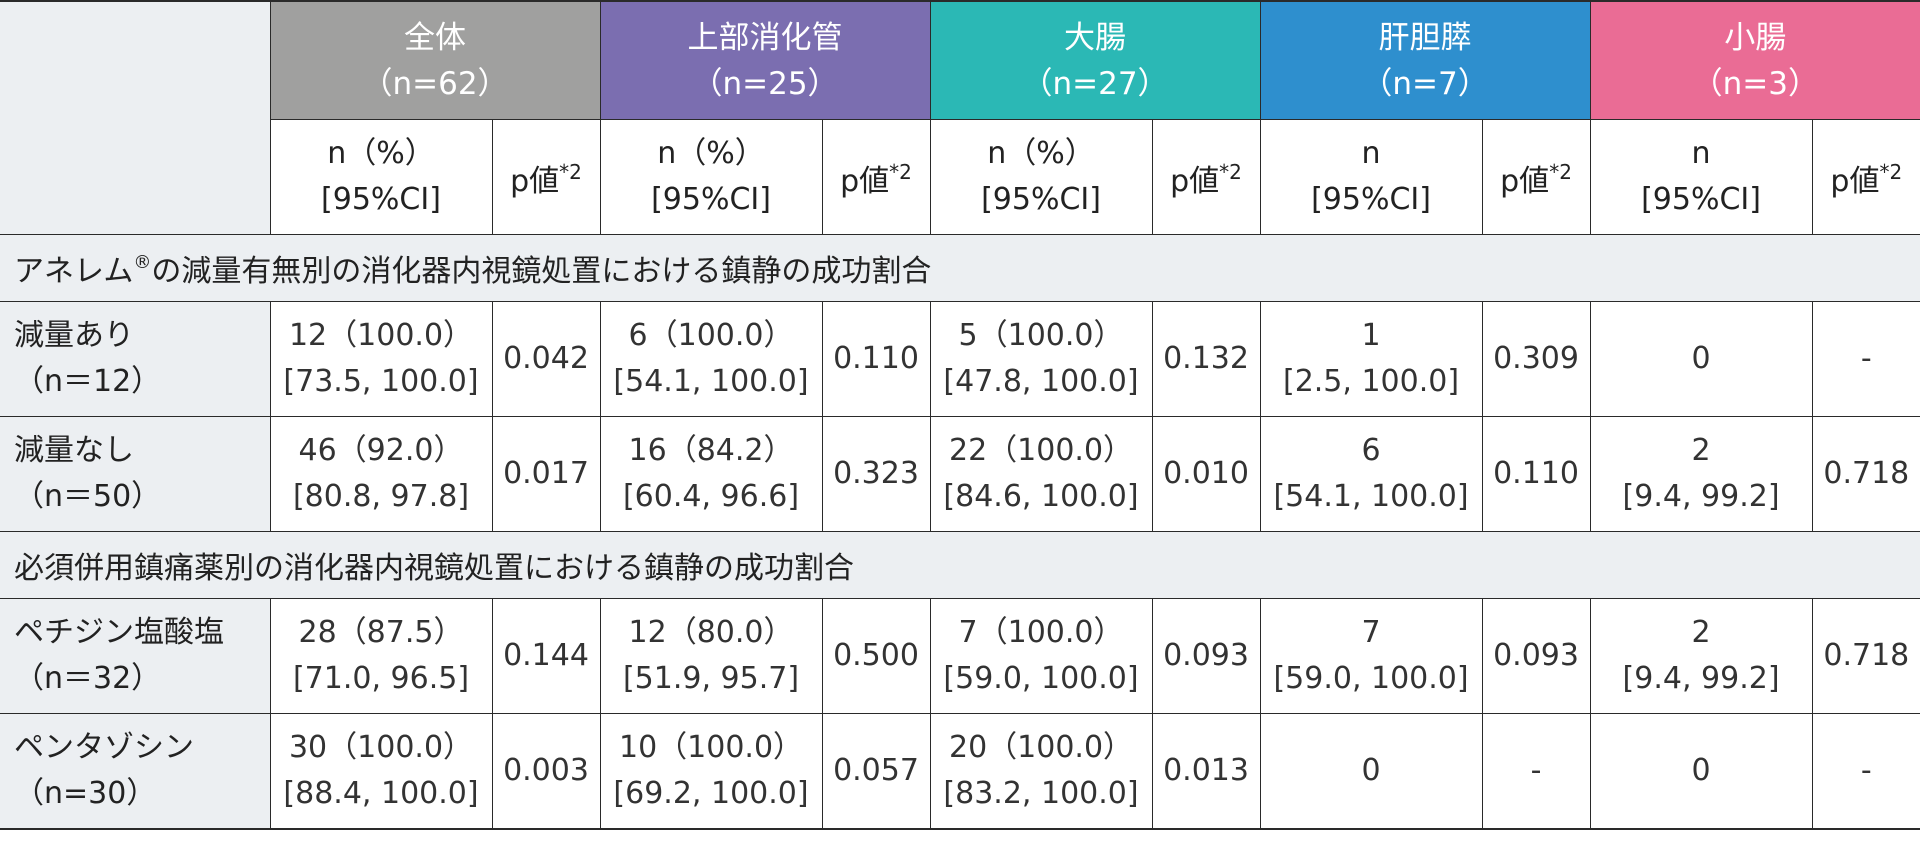 This screenshot has height=857, width=1920. What do you see at coordinates (381, 359) in the screenshot?
I see `value-cell: 12（100.0） [73.5, 100.0]` at bounding box center [381, 359].